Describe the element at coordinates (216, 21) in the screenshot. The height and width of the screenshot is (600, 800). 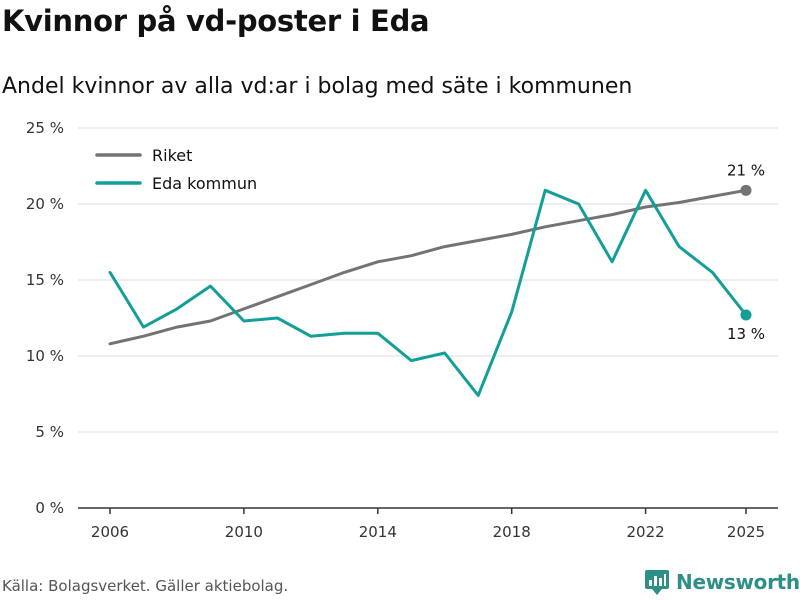
I see `chart-title: Kvinnor på vd-poster i Eda` at that location.